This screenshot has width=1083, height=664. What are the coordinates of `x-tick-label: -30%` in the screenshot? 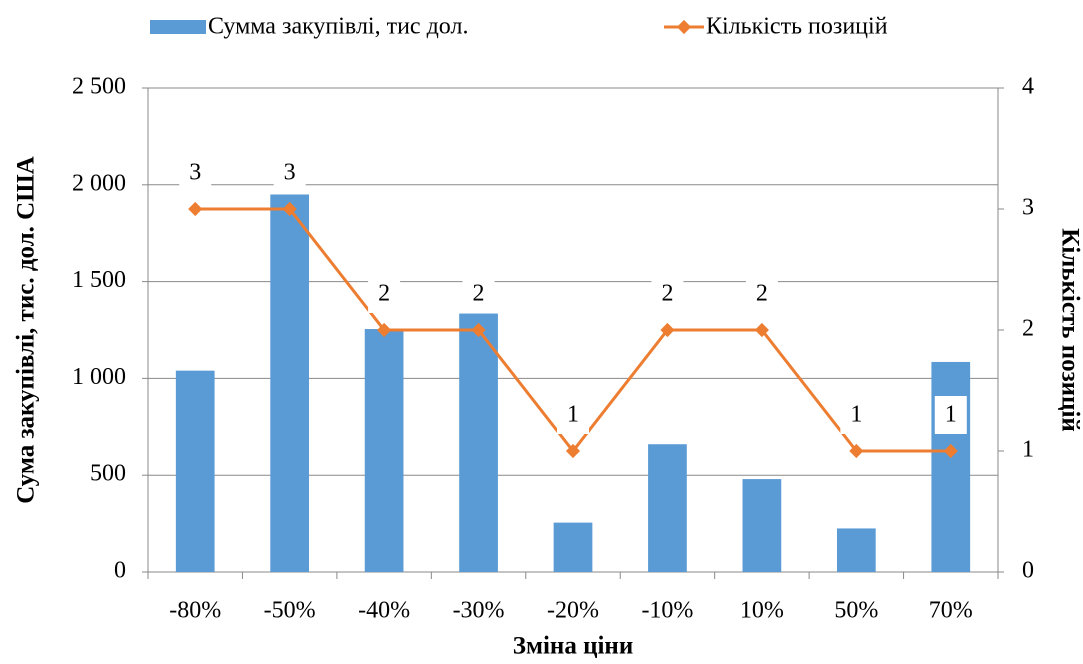 It's located at (479, 611).